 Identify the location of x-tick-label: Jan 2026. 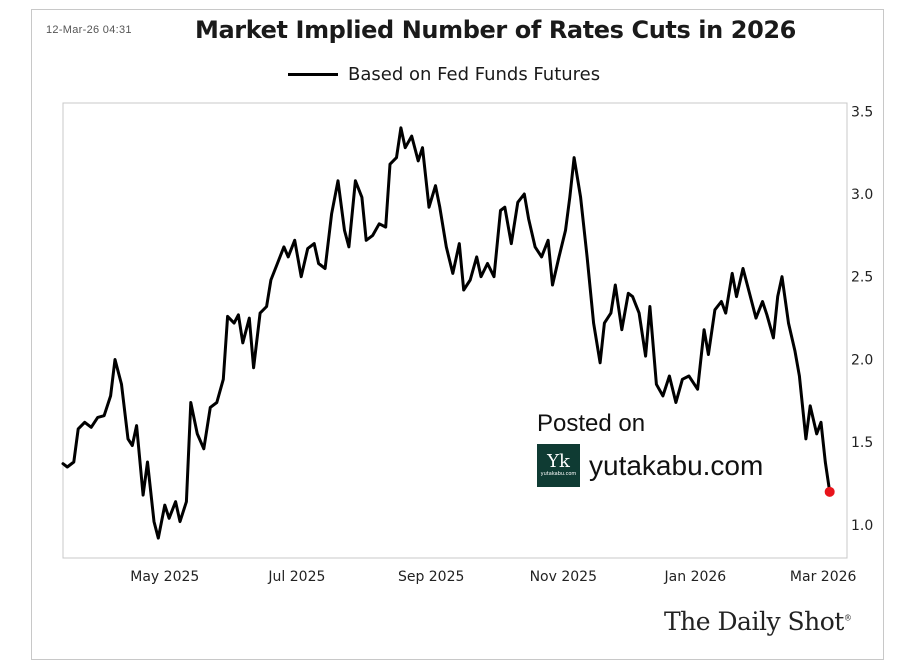
(695, 577).